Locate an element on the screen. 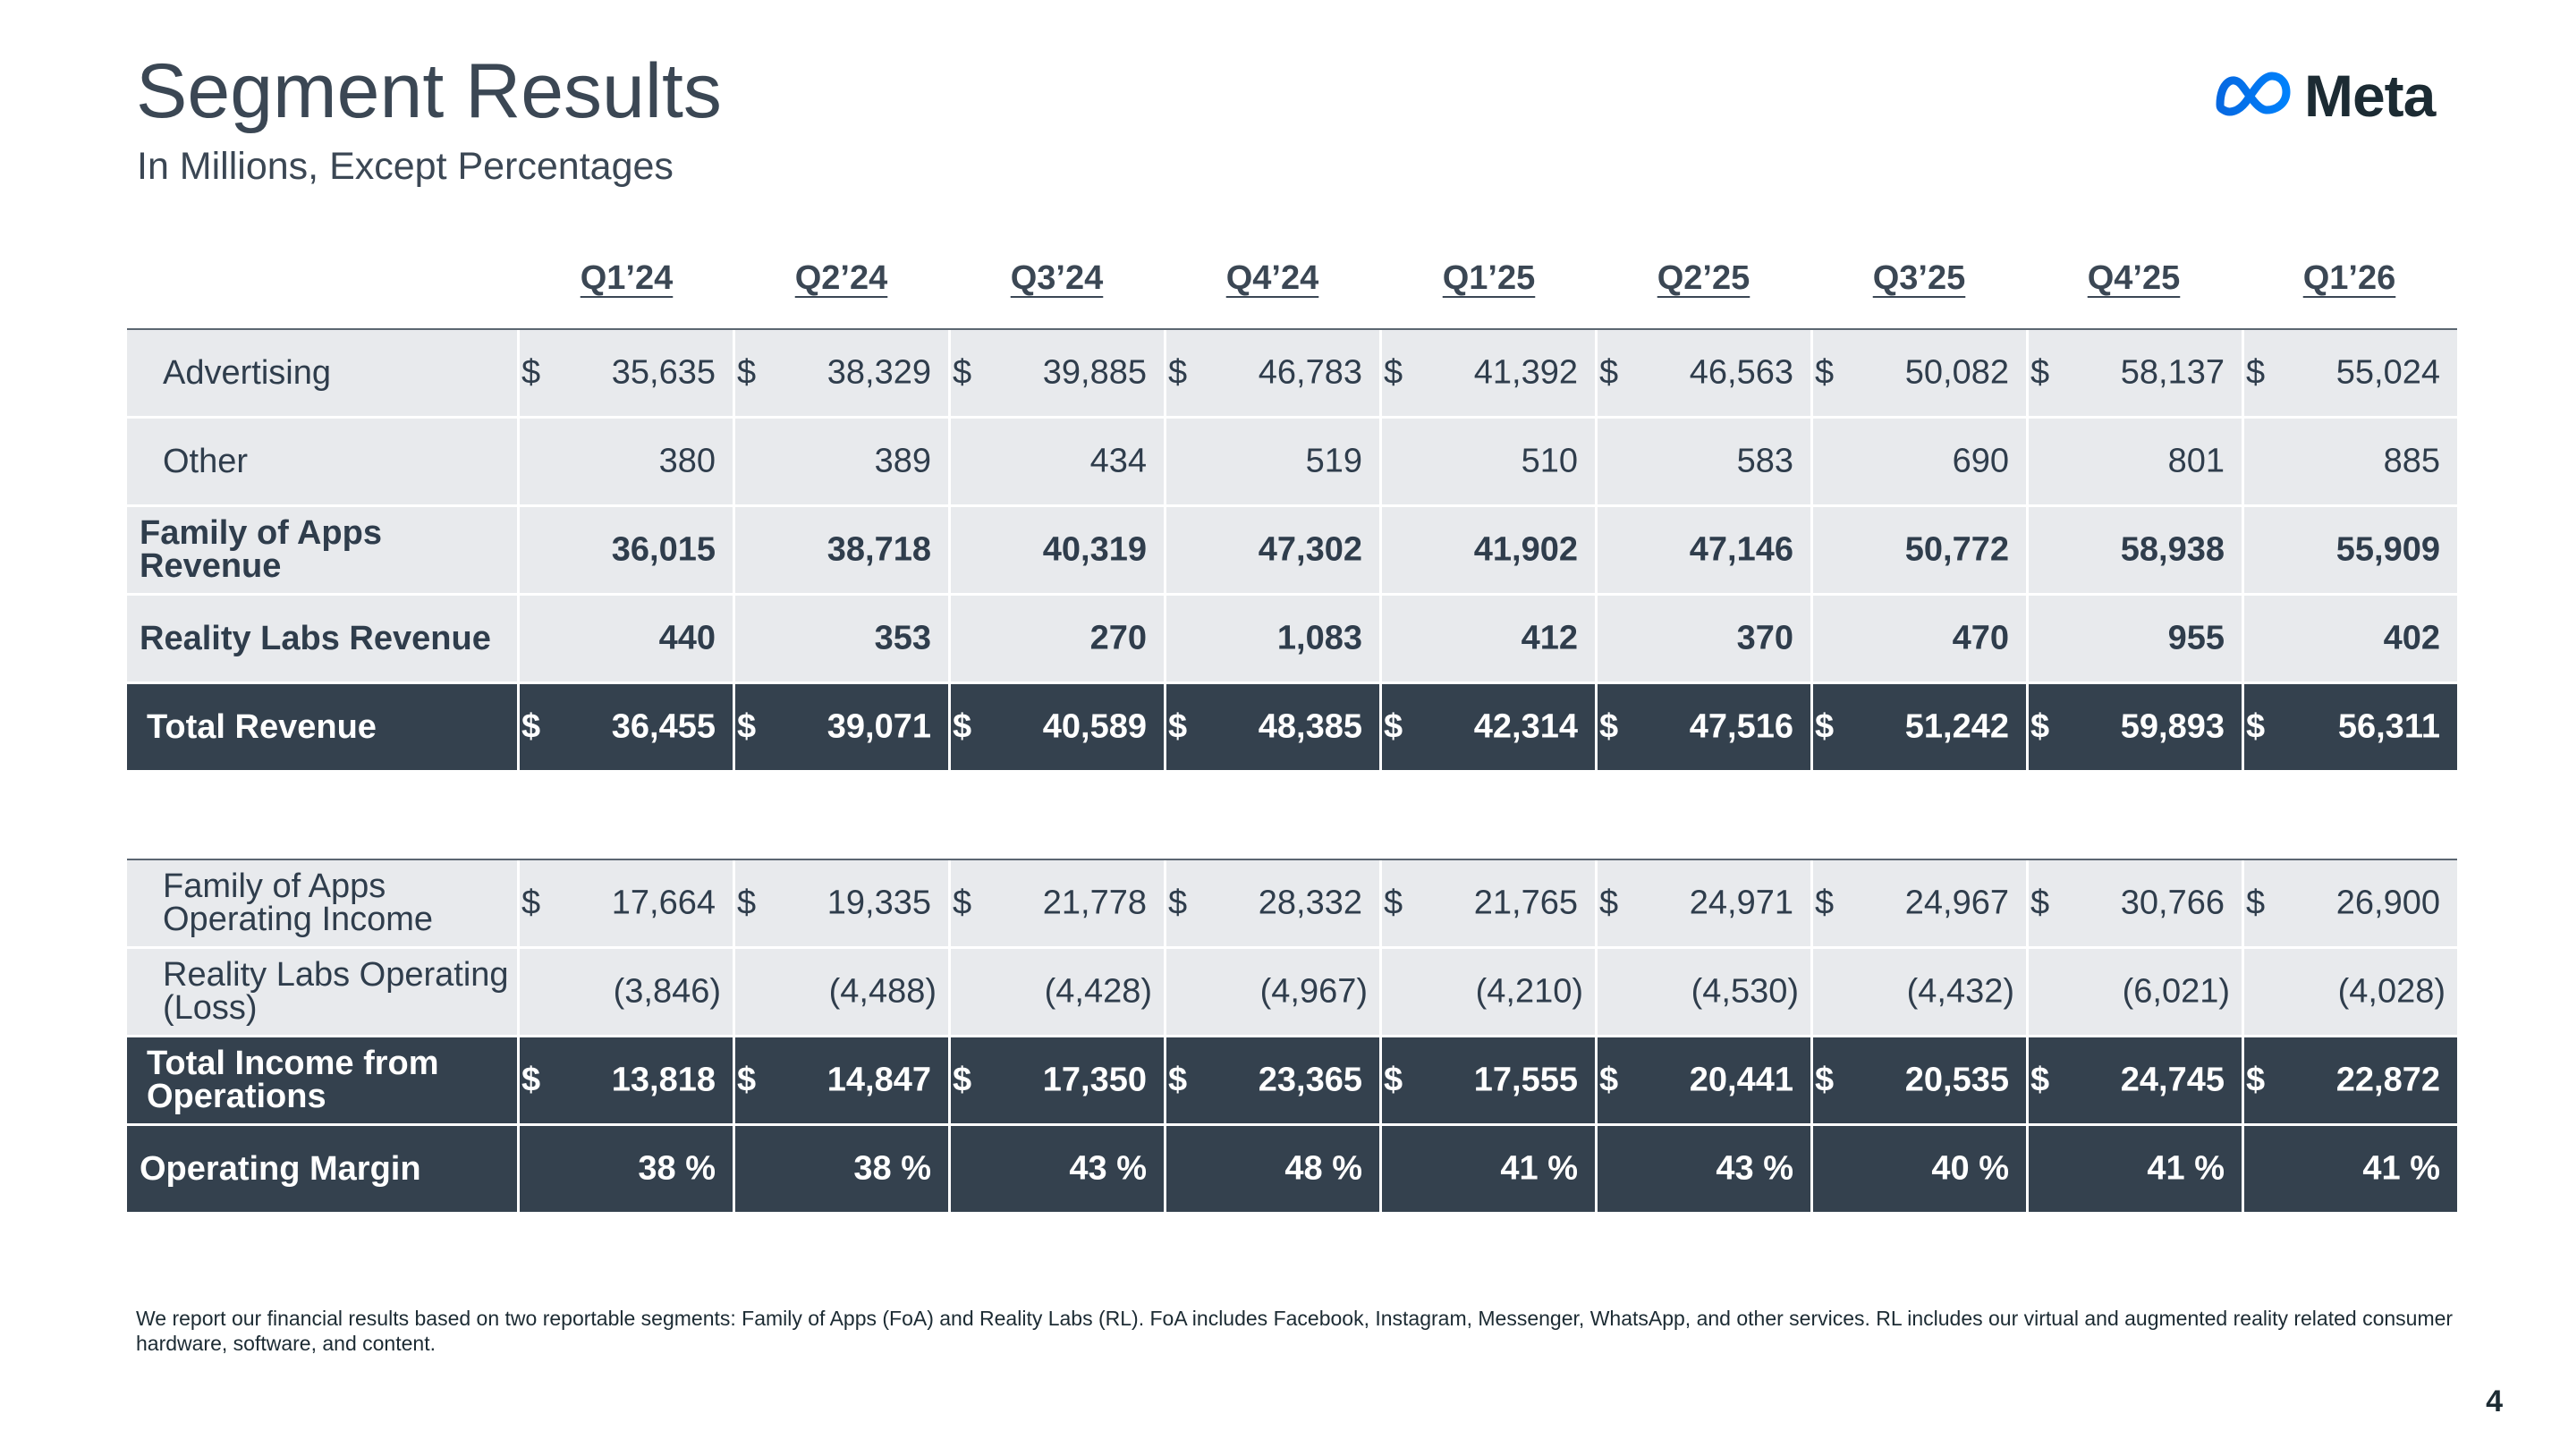 The width and height of the screenshot is (2560, 1456). cell-value: (4,428) is located at coordinates (1098, 991).